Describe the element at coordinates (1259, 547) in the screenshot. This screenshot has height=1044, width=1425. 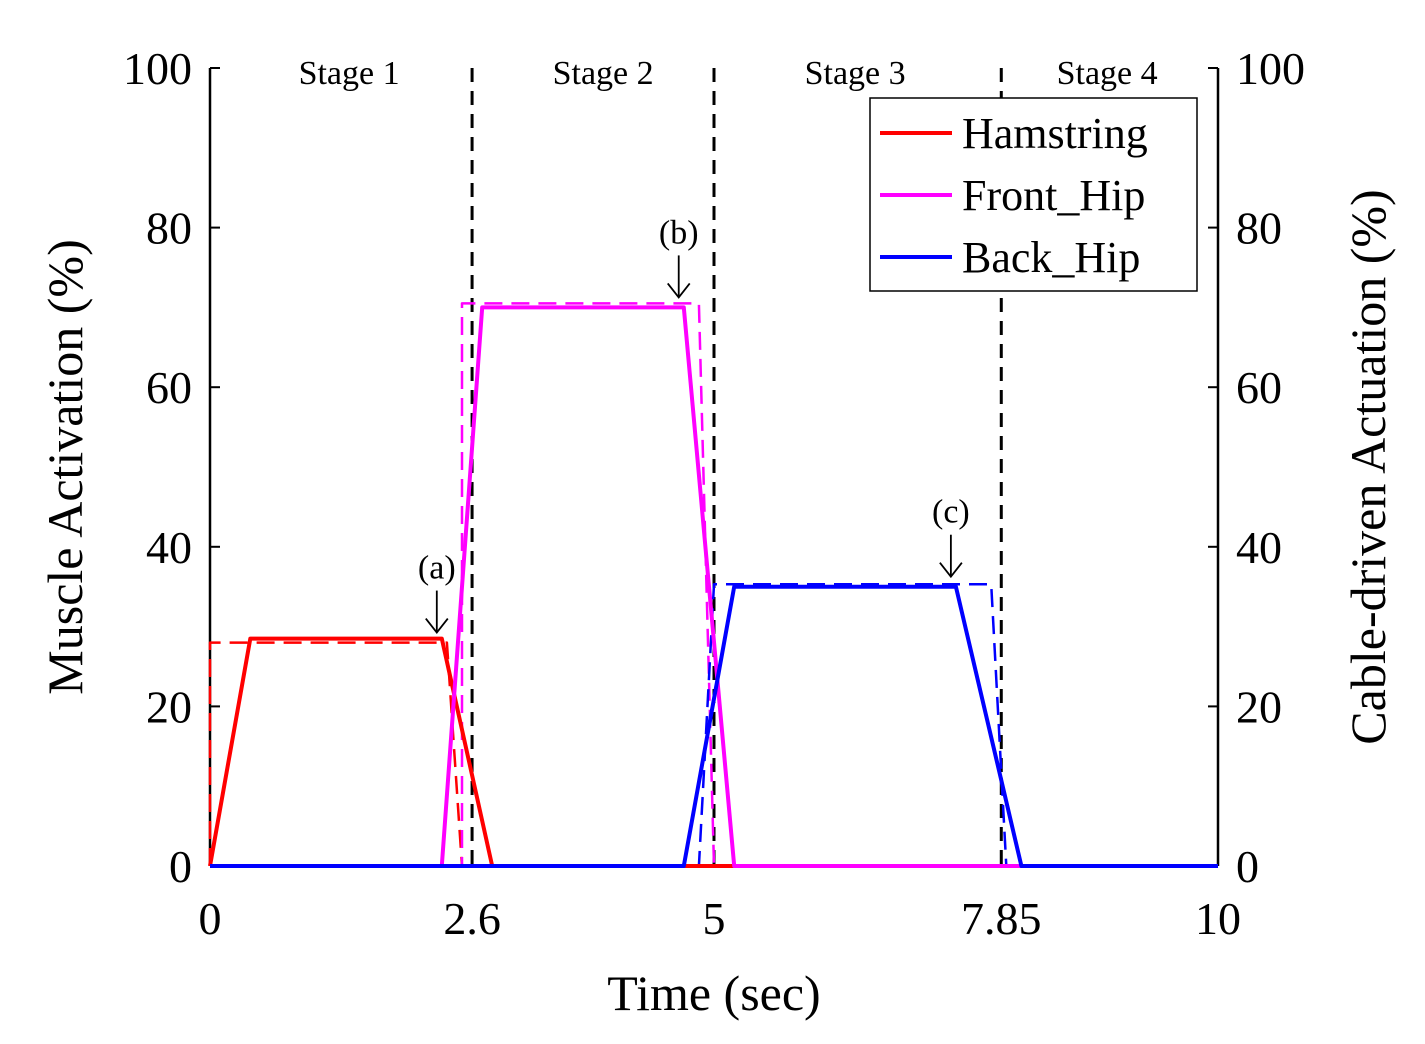
I see `y-tick-label-right: 40` at that location.